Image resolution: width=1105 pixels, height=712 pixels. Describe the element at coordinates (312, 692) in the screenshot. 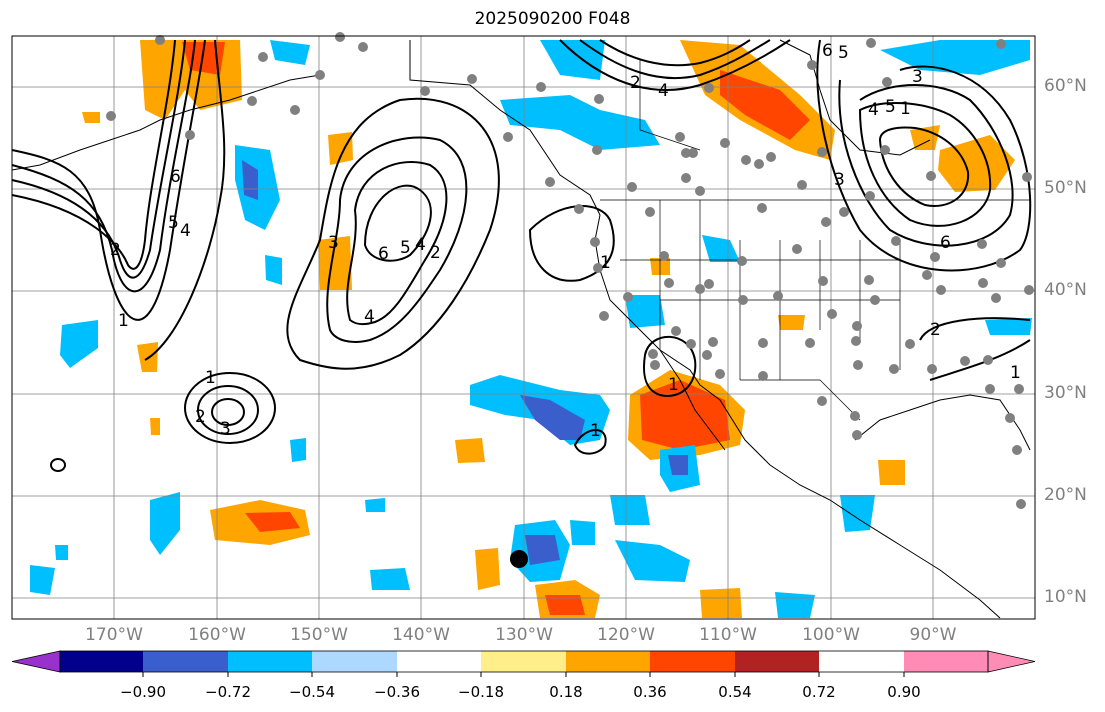

I see `colorbar-tick-label: −0.54` at that location.